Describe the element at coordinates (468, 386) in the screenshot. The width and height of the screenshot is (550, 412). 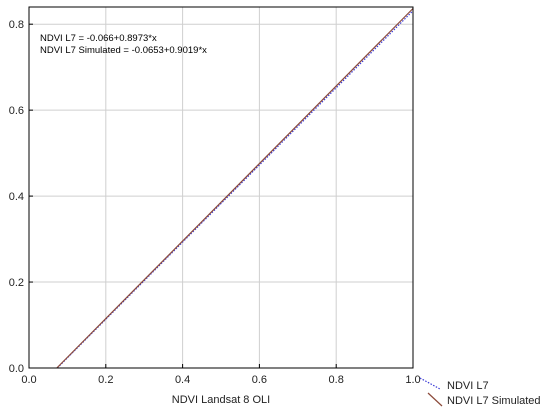
I see `legend-label-ndvi-l7: NDVI L7` at that location.